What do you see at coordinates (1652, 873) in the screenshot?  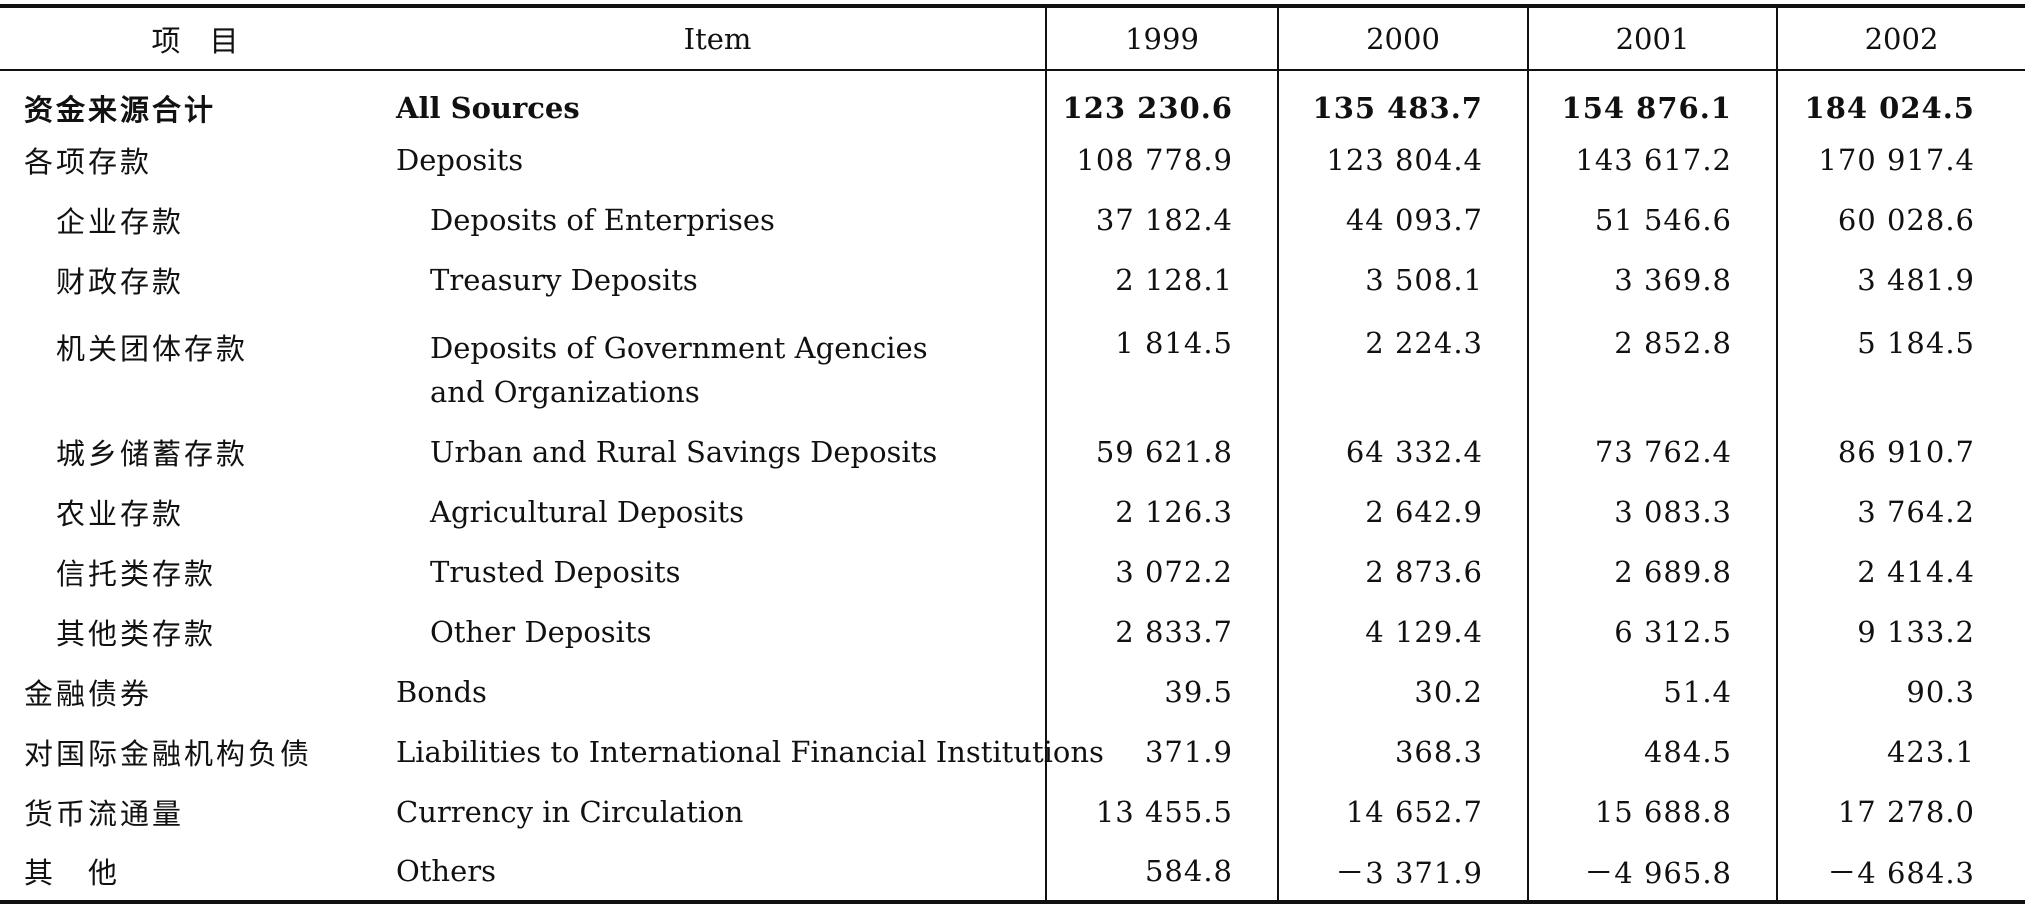 I see `cell-2001: －4 965.8` at bounding box center [1652, 873].